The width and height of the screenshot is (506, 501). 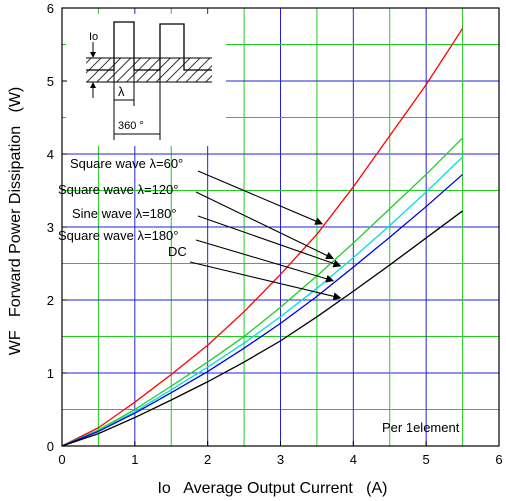 I want to click on x-tick-label: 6, so click(x=498, y=459).